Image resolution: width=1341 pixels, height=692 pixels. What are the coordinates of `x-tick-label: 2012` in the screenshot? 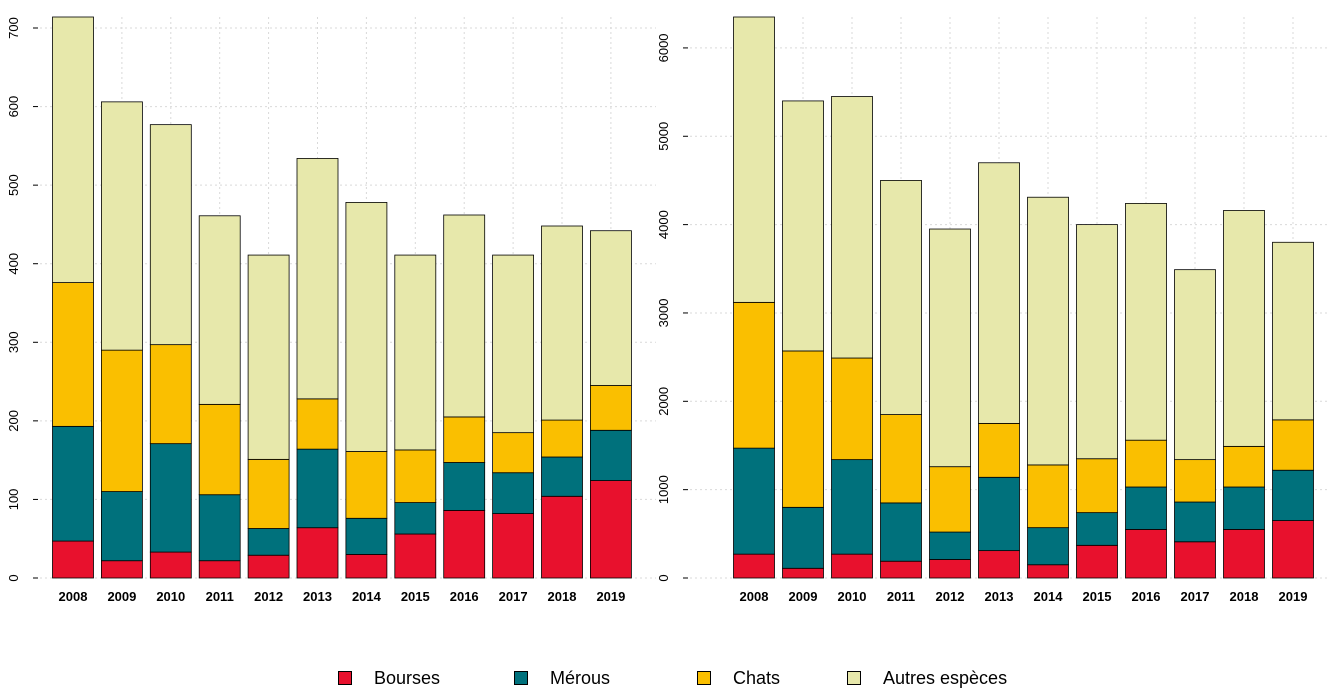 It's located at (950, 596).